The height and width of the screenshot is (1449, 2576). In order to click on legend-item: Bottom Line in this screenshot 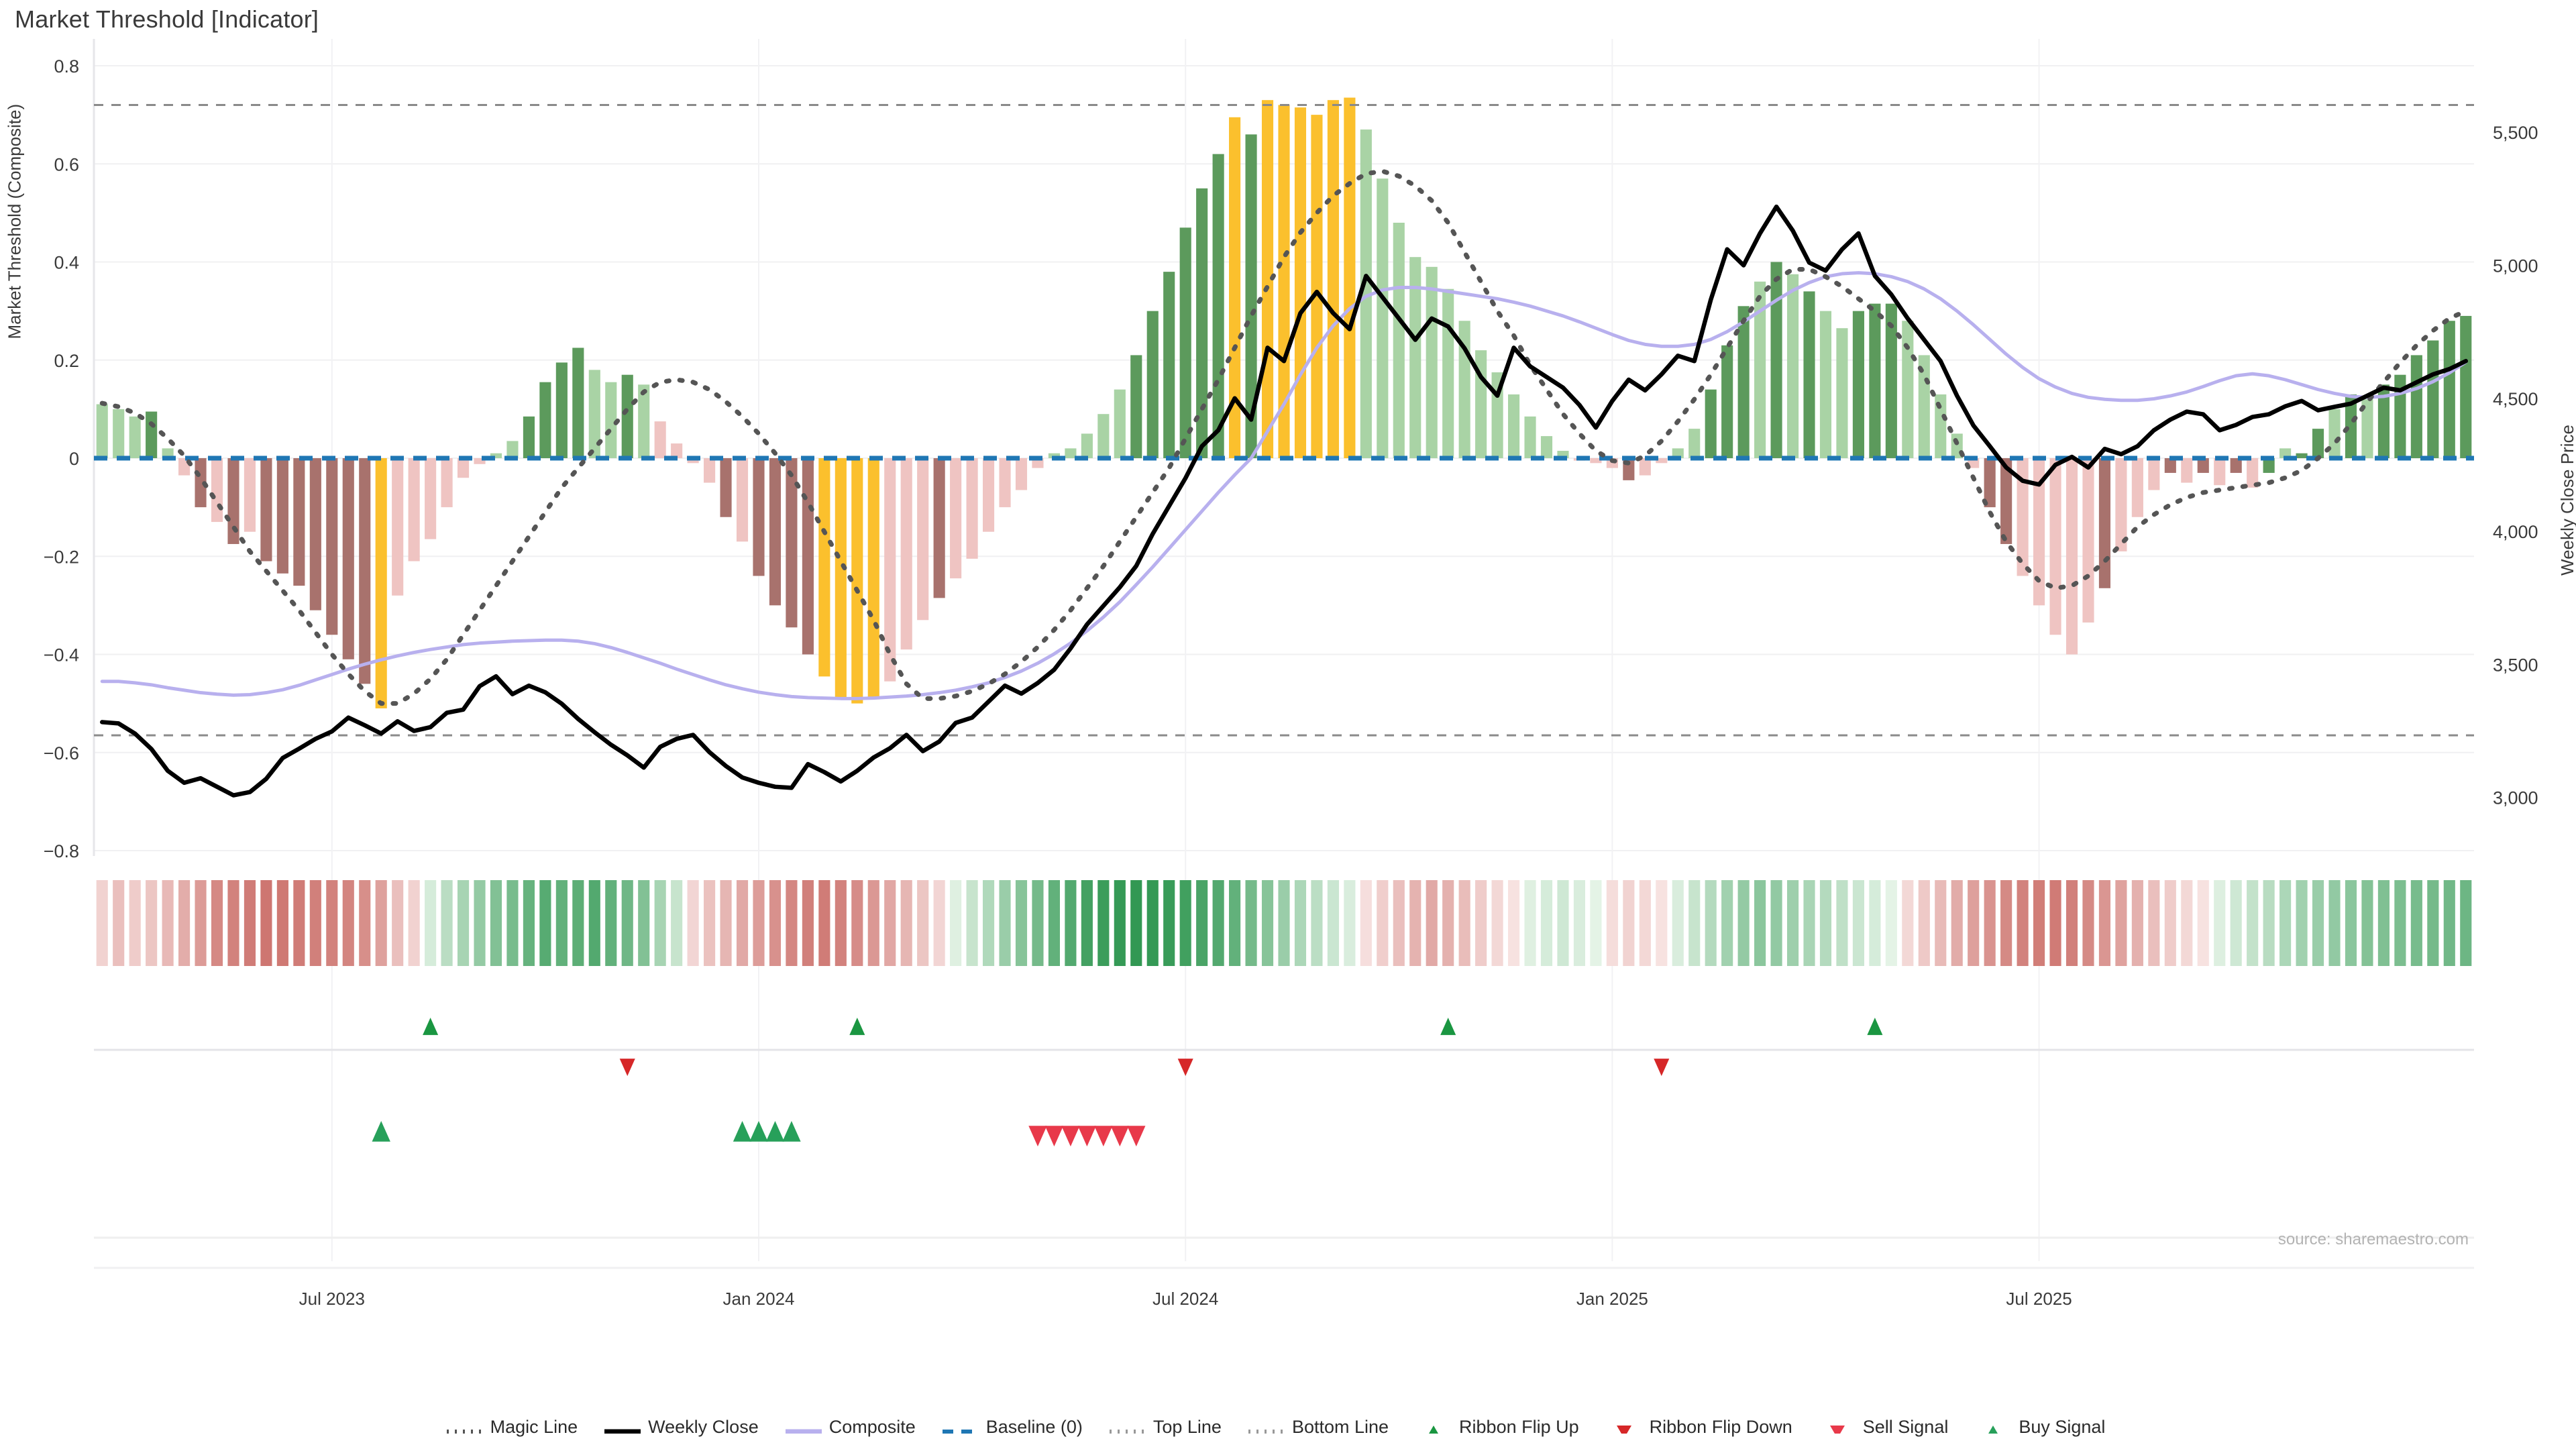, I will do `click(1318, 1427)`.